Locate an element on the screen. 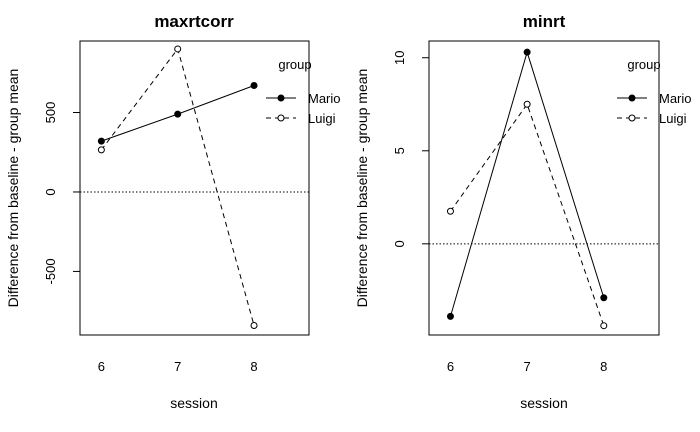 This screenshot has height=432, width=700. series-line-mario is located at coordinates (527, 183).